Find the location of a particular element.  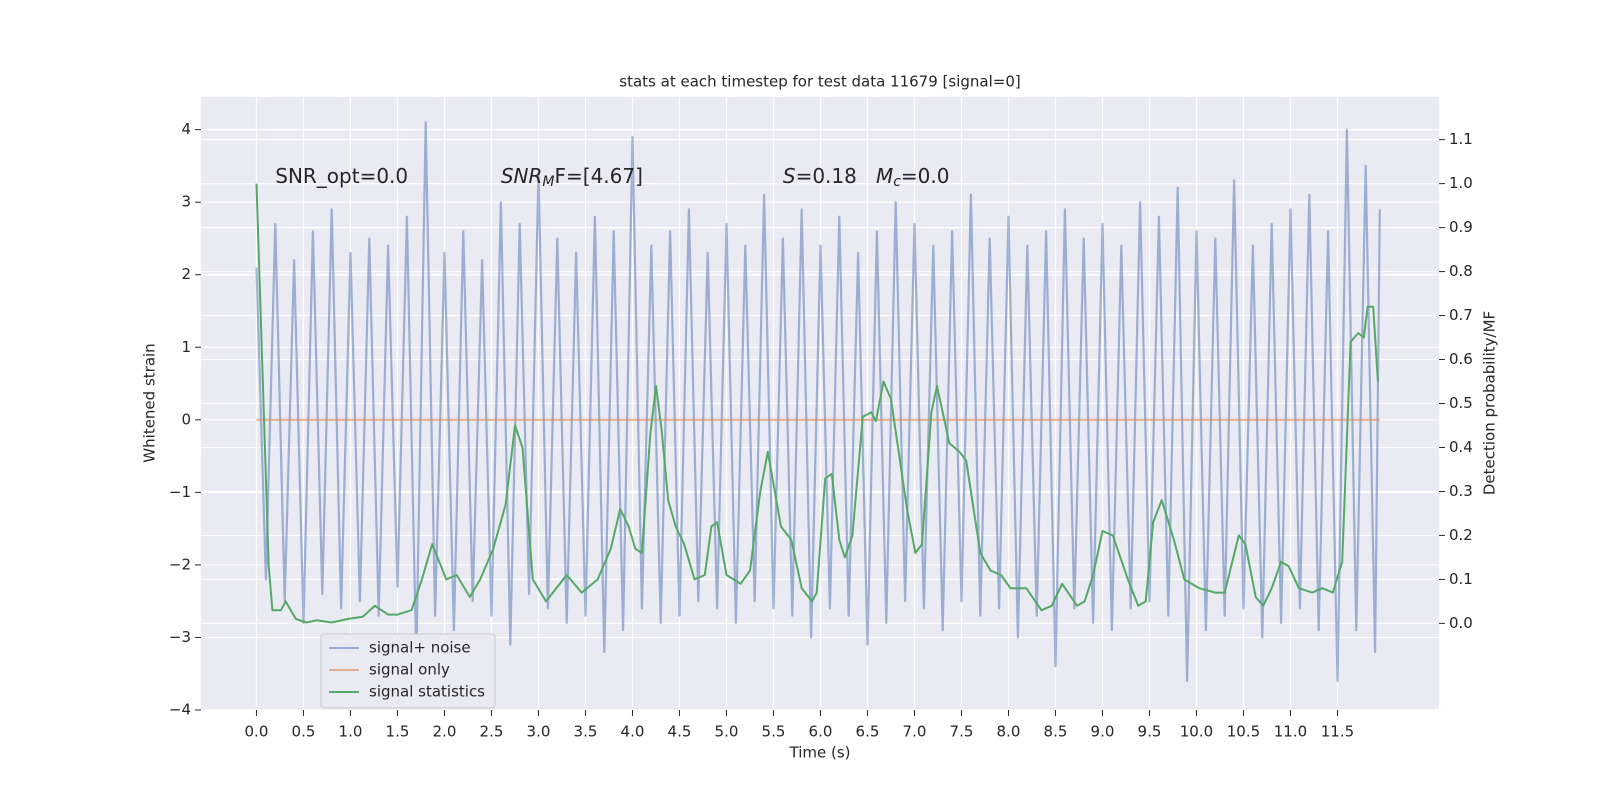

x-tick-label: 2.0 is located at coordinates (445, 732).